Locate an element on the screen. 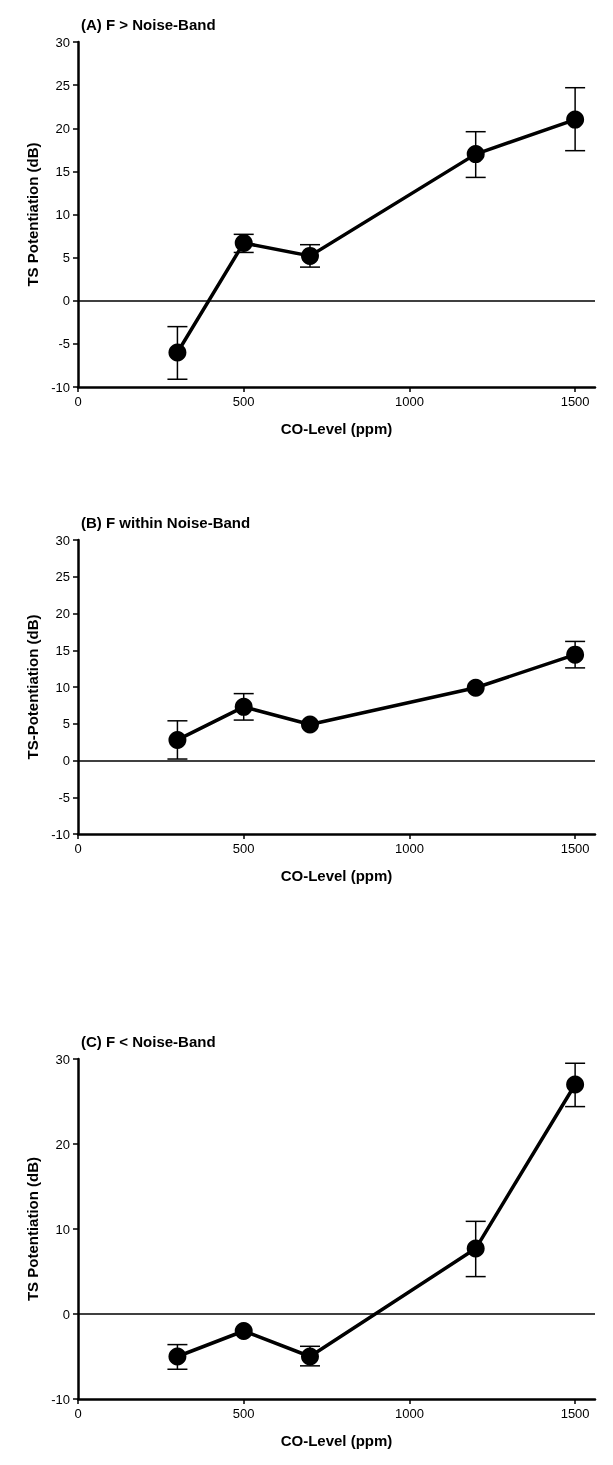 The image size is (613, 1465). chart-title: (B) F within Noise-Band is located at coordinates (166, 522).